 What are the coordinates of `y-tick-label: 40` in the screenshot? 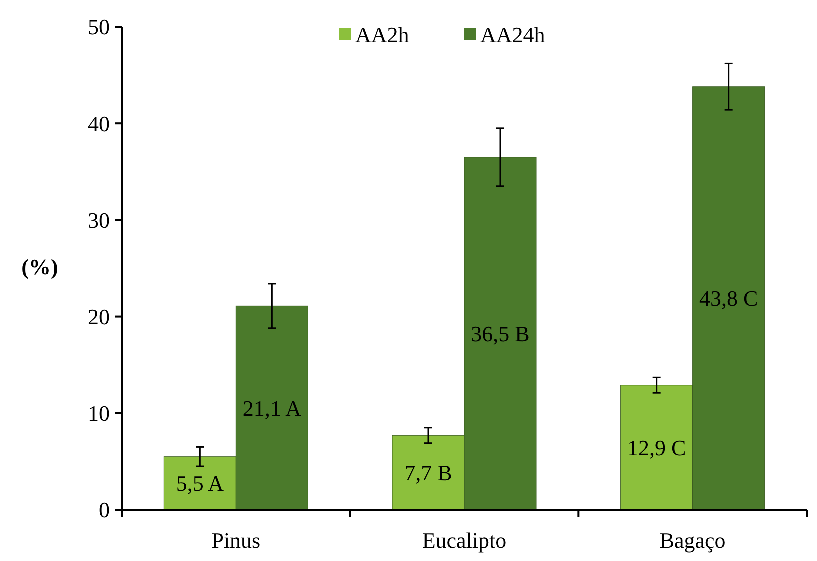 It's located at (99, 123).